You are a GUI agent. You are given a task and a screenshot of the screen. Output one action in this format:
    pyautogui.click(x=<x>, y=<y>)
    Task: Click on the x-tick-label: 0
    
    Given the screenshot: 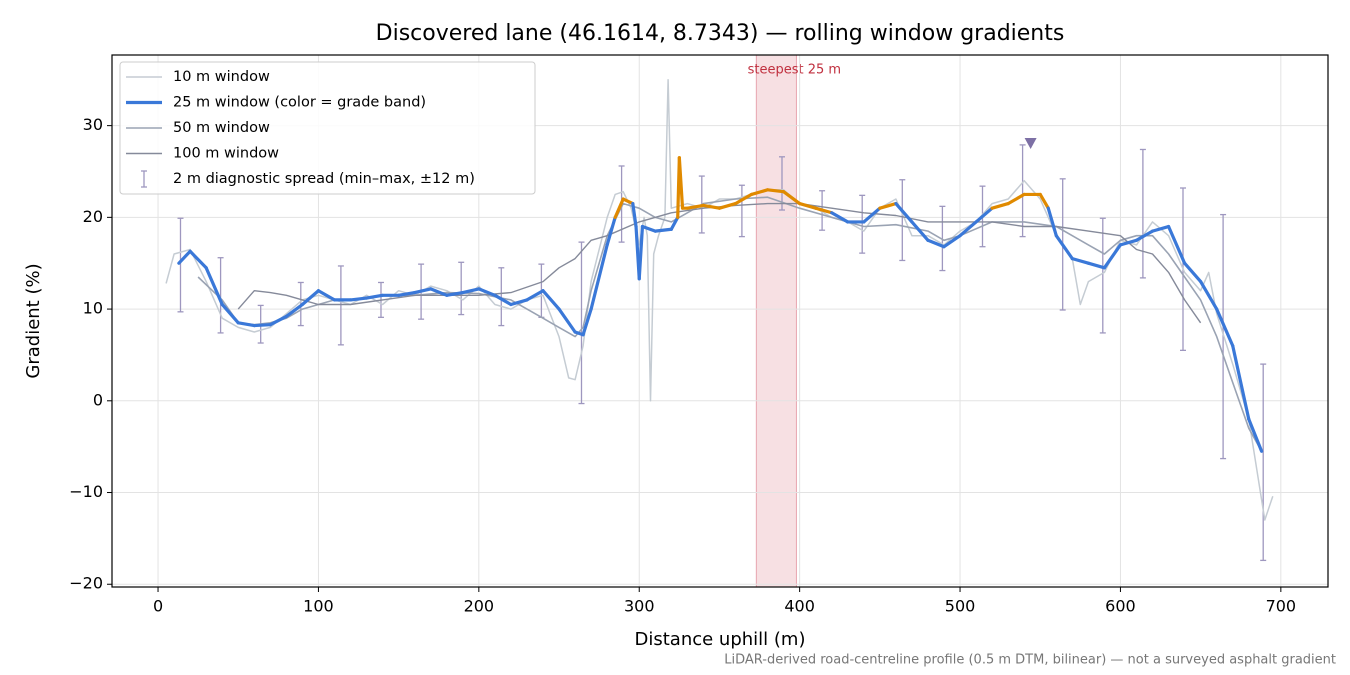 What is the action you would take?
    pyautogui.click(x=158, y=606)
    